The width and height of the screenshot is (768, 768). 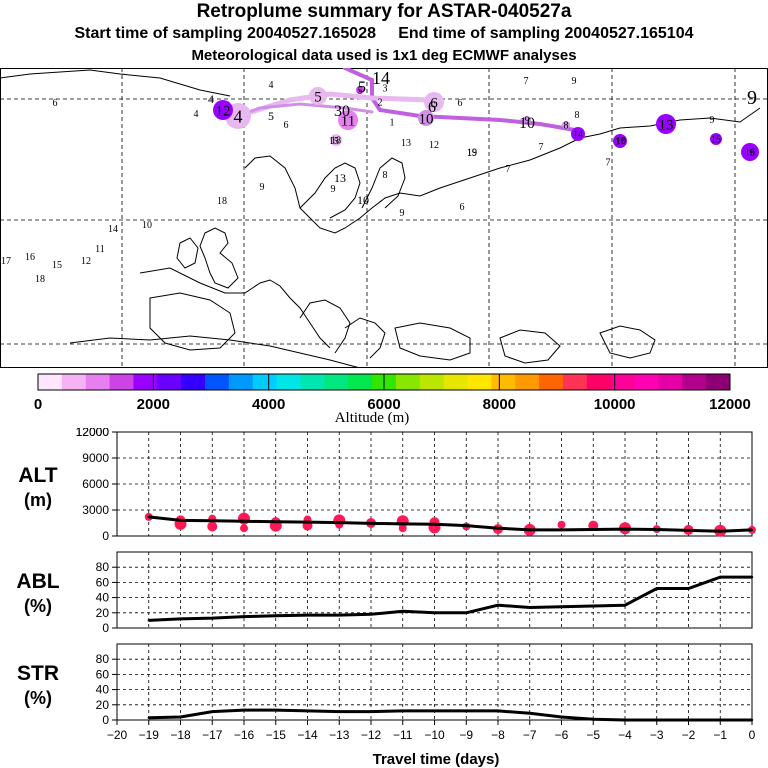 What do you see at coordinates (593, 735) in the screenshot?
I see `x-tick-label: −5` at bounding box center [593, 735].